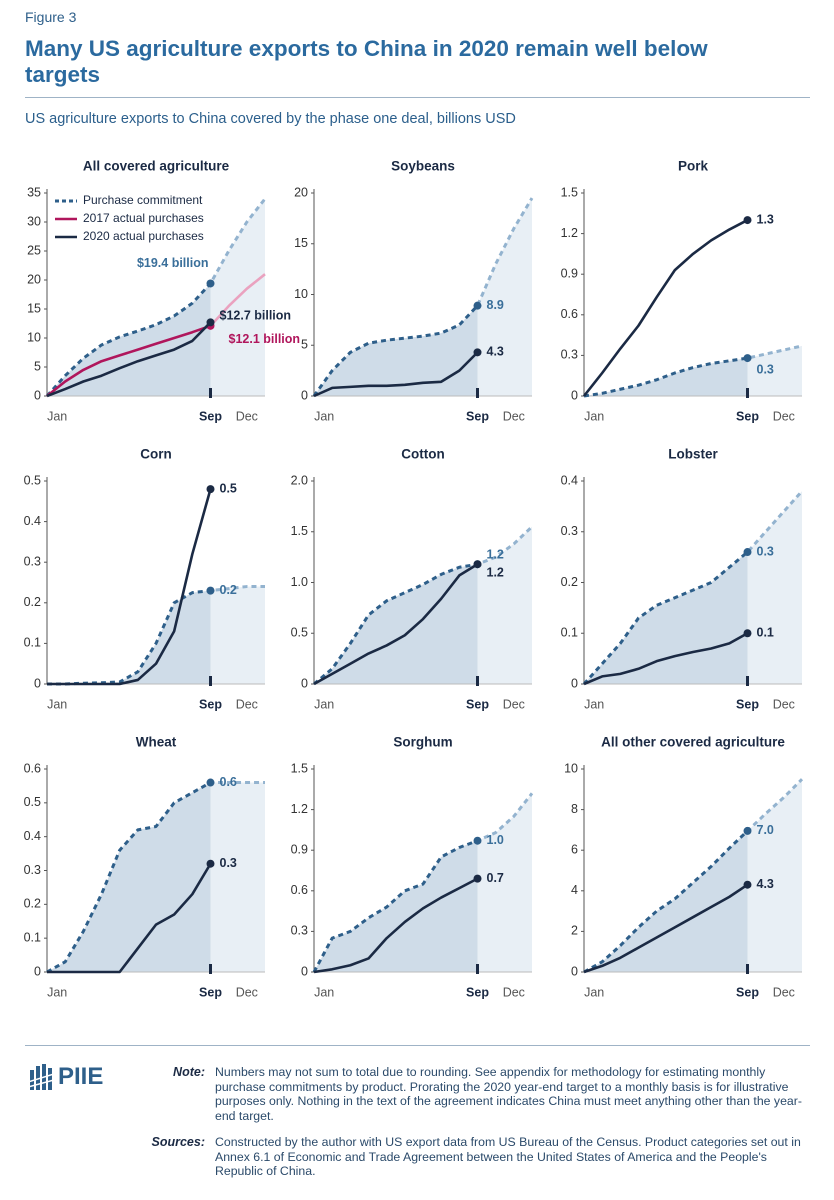  I want to click on y-tick-label: 2.0, so click(299, 480).